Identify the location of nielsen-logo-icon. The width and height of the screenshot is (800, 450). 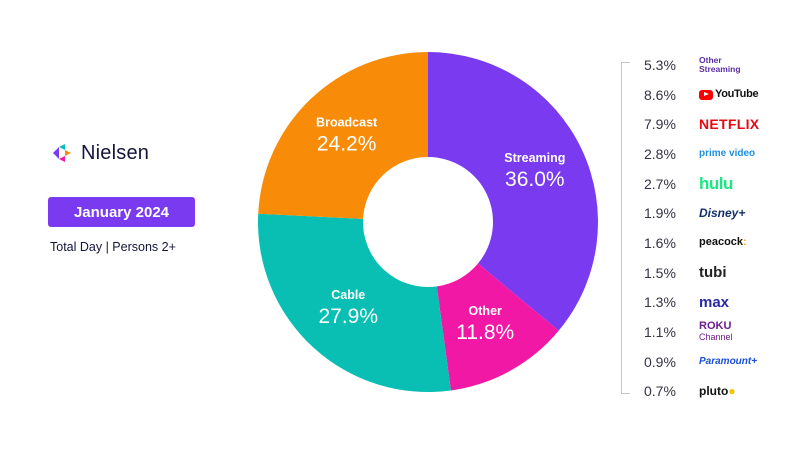
(62, 153).